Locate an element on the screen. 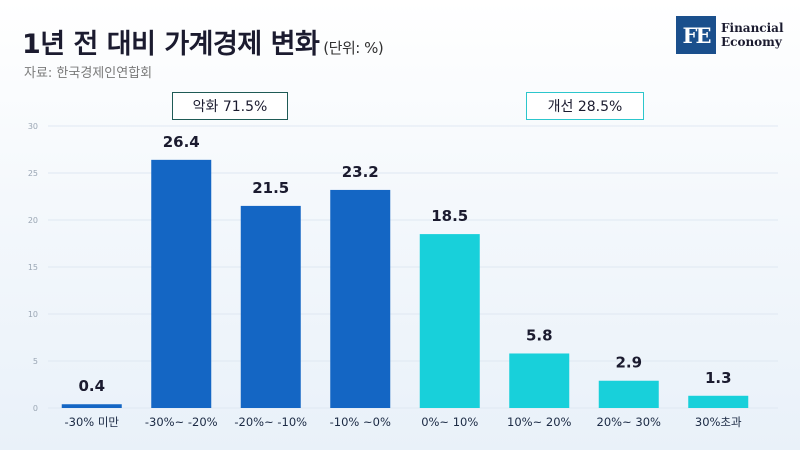 The image size is (800, 450). x-tick-label: -30%~ -20% is located at coordinates (181, 422).